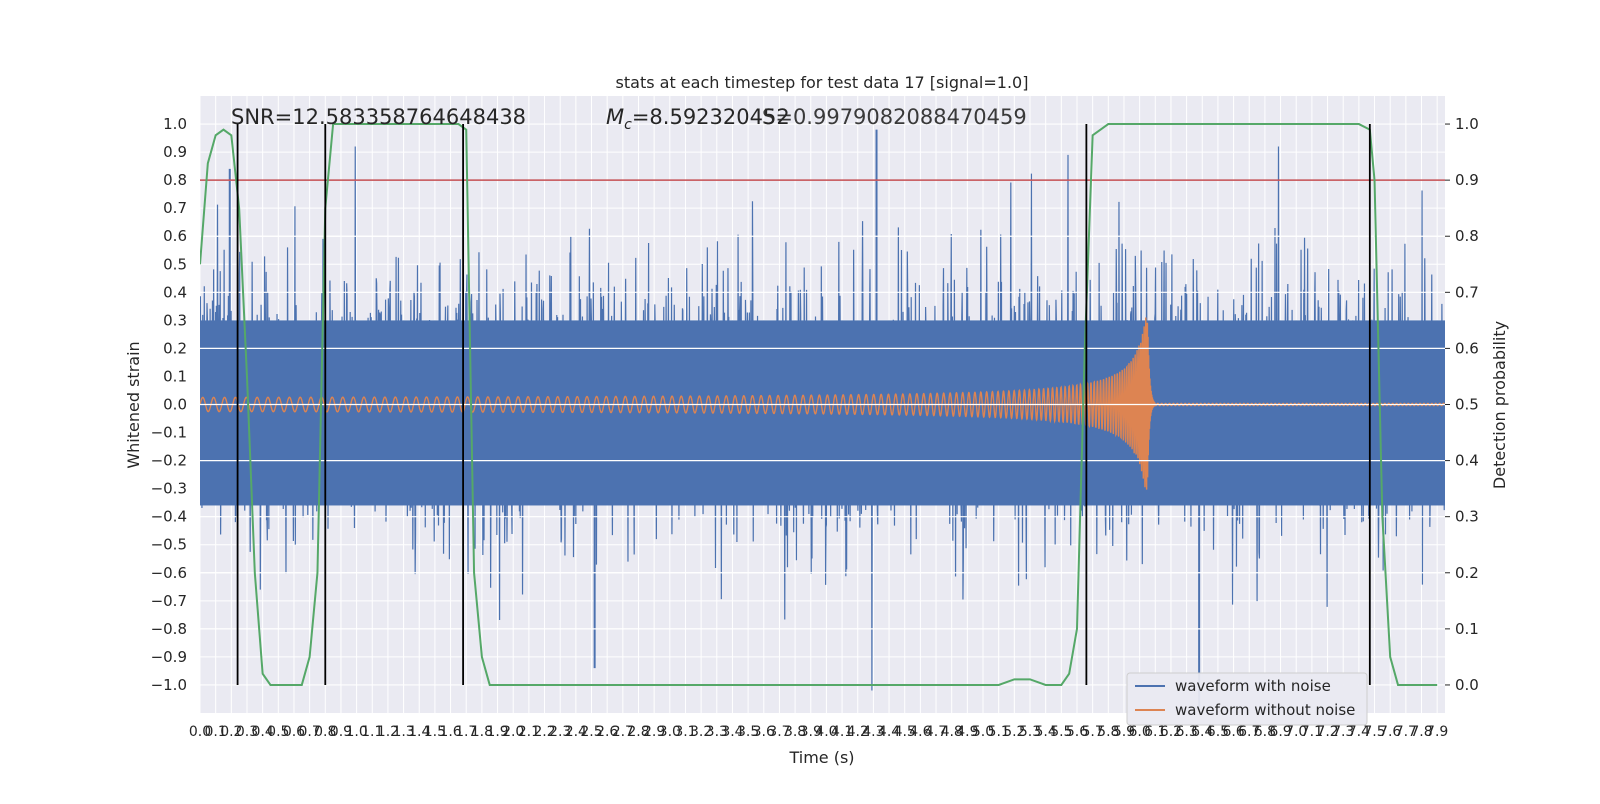 Image resolution: width=1600 pixels, height=804 pixels. What do you see at coordinates (1108, 732) in the screenshot?
I see `x-tick-label: 5.8` at bounding box center [1108, 732].